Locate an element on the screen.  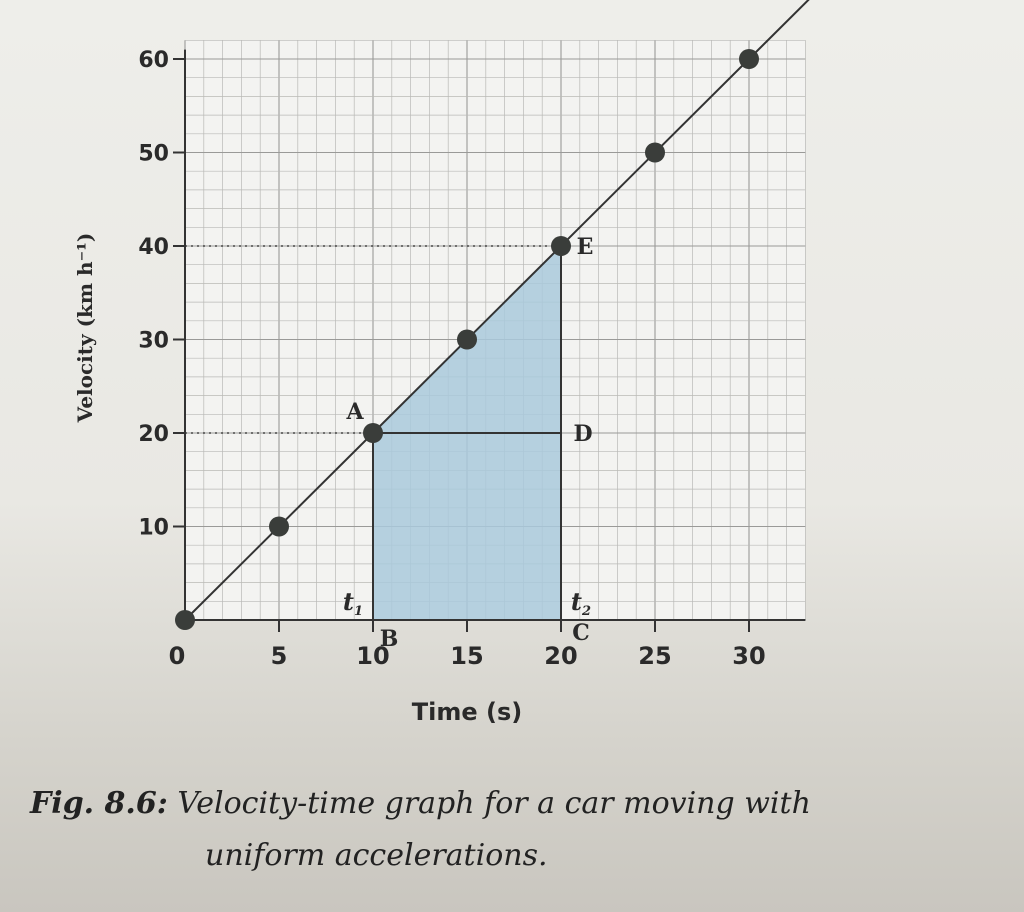
x-tick-label: 10 is located at coordinates (372, 656).